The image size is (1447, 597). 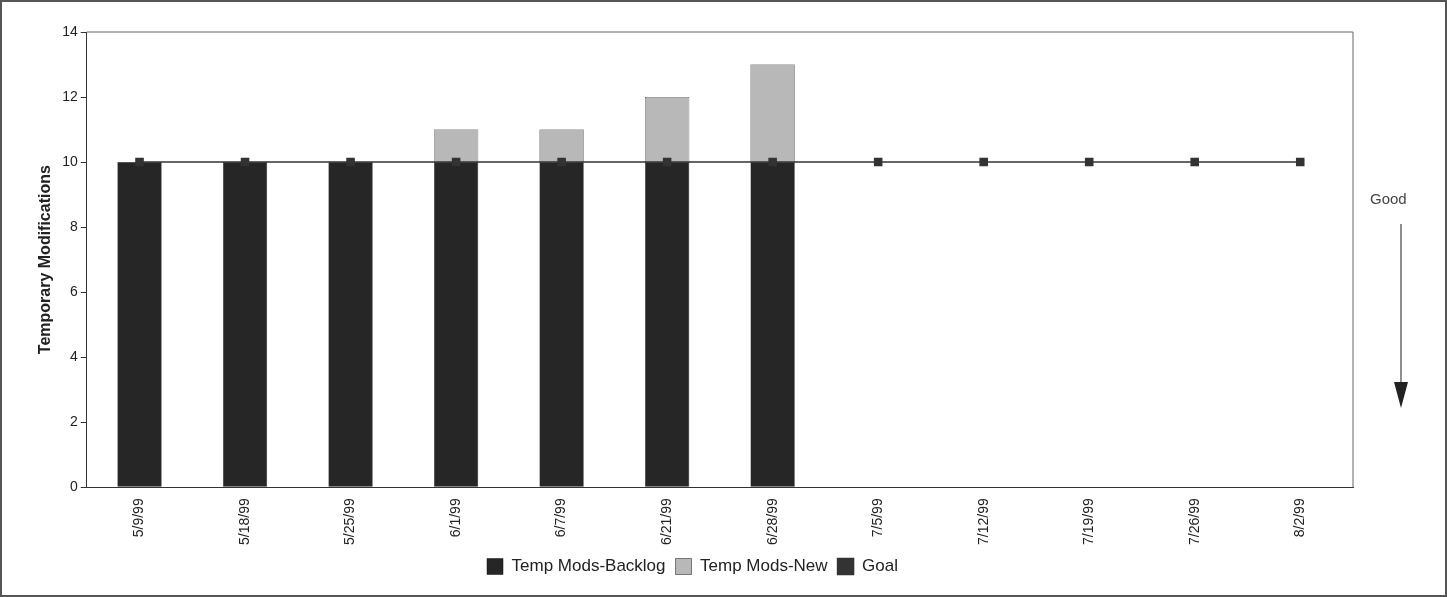 What do you see at coordinates (70, 160) in the screenshot?
I see `y-tick-label: 10` at bounding box center [70, 160].